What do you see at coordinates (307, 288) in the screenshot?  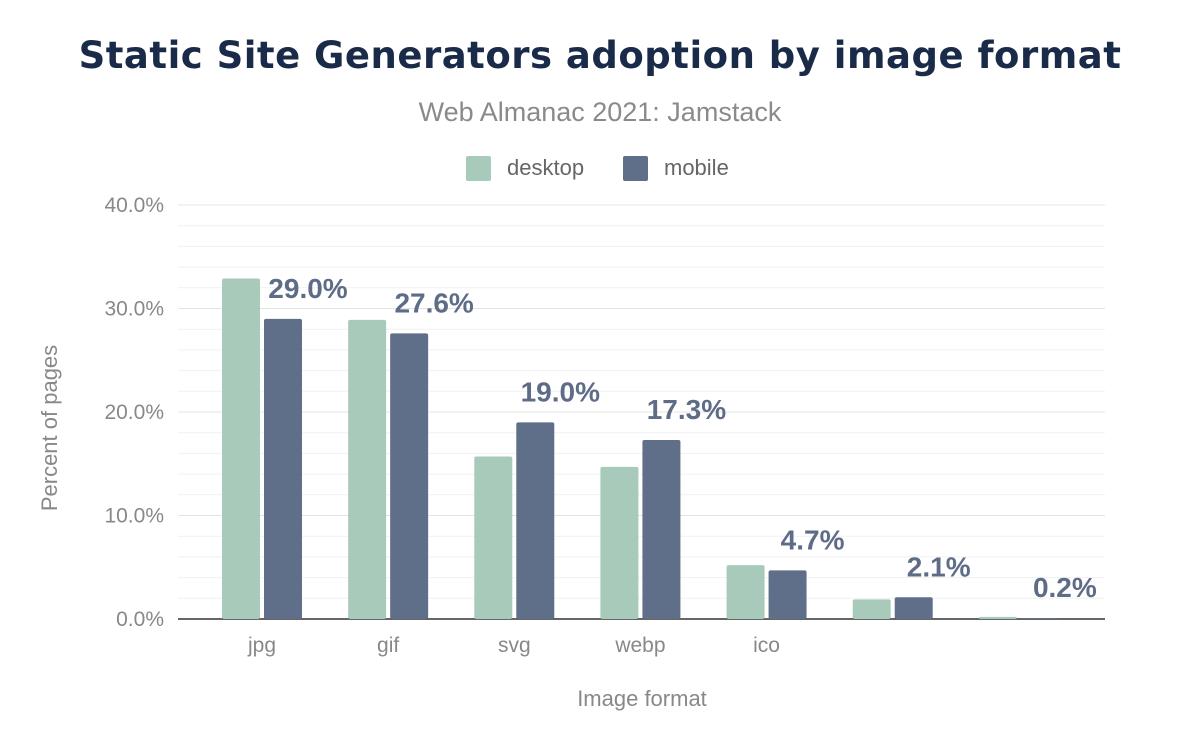 I see `data-label: 29.0%` at bounding box center [307, 288].